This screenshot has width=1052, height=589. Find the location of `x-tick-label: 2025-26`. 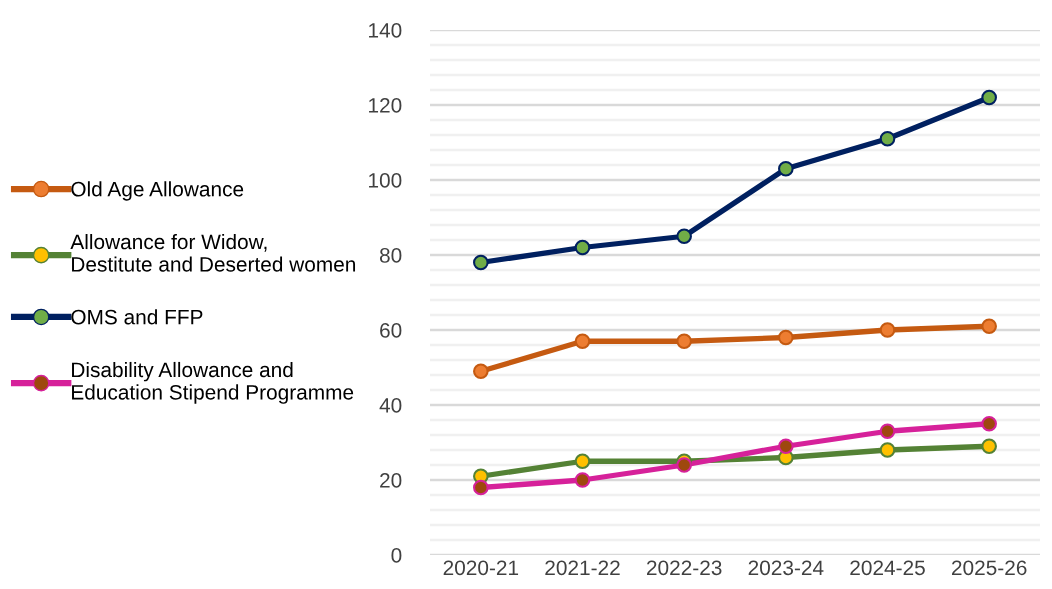

x-tick-label: 2025-26 is located at coordinates (989, 568).